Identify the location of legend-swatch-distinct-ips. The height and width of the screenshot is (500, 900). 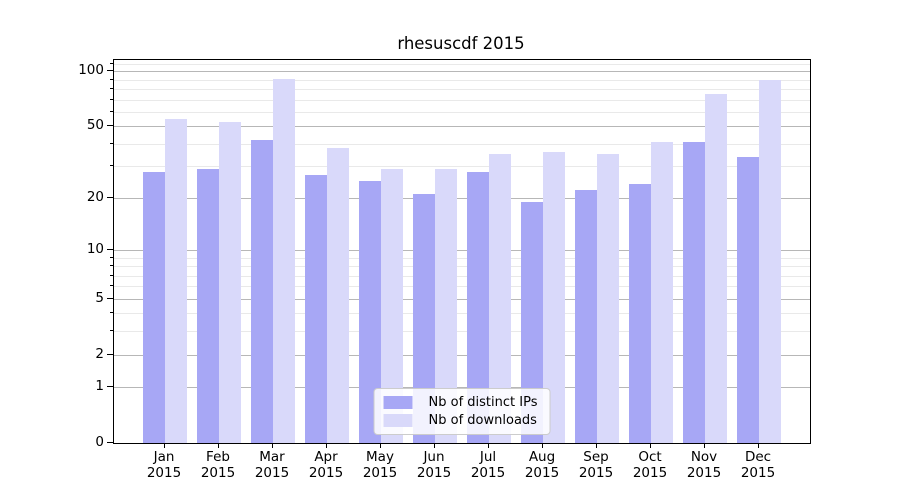
(398, 402).